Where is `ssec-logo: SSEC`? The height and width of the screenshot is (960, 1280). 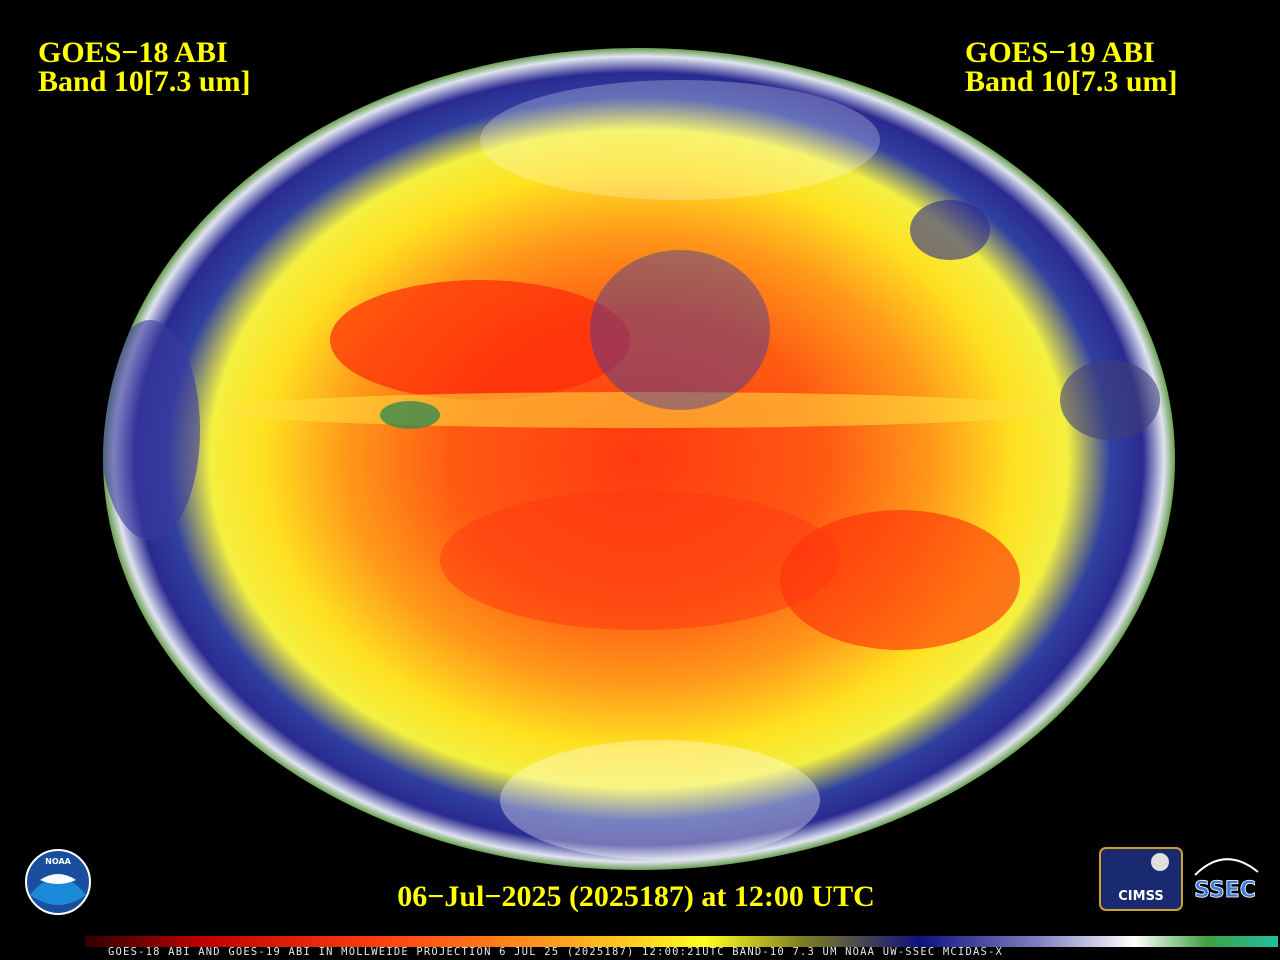
ssec-logo: SSEC is located at coordinates (1226, 880).